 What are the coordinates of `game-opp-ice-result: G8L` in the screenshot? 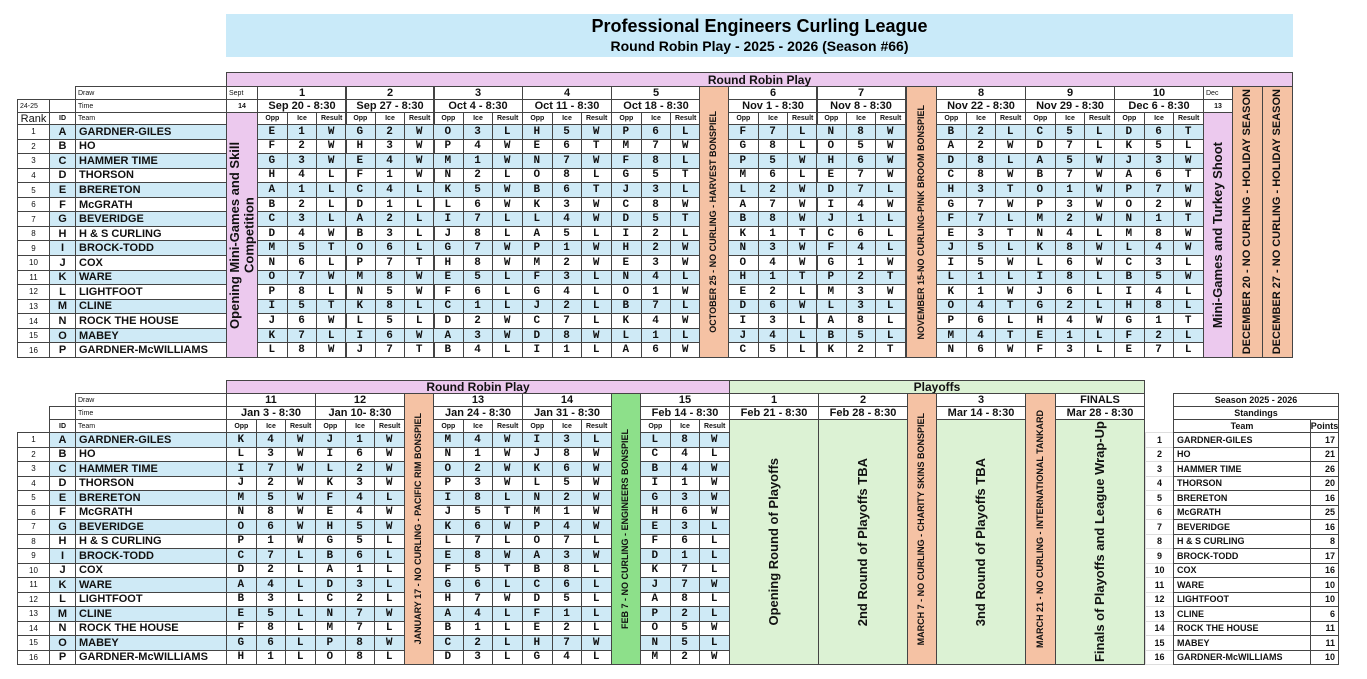 It's located at (784, 146).